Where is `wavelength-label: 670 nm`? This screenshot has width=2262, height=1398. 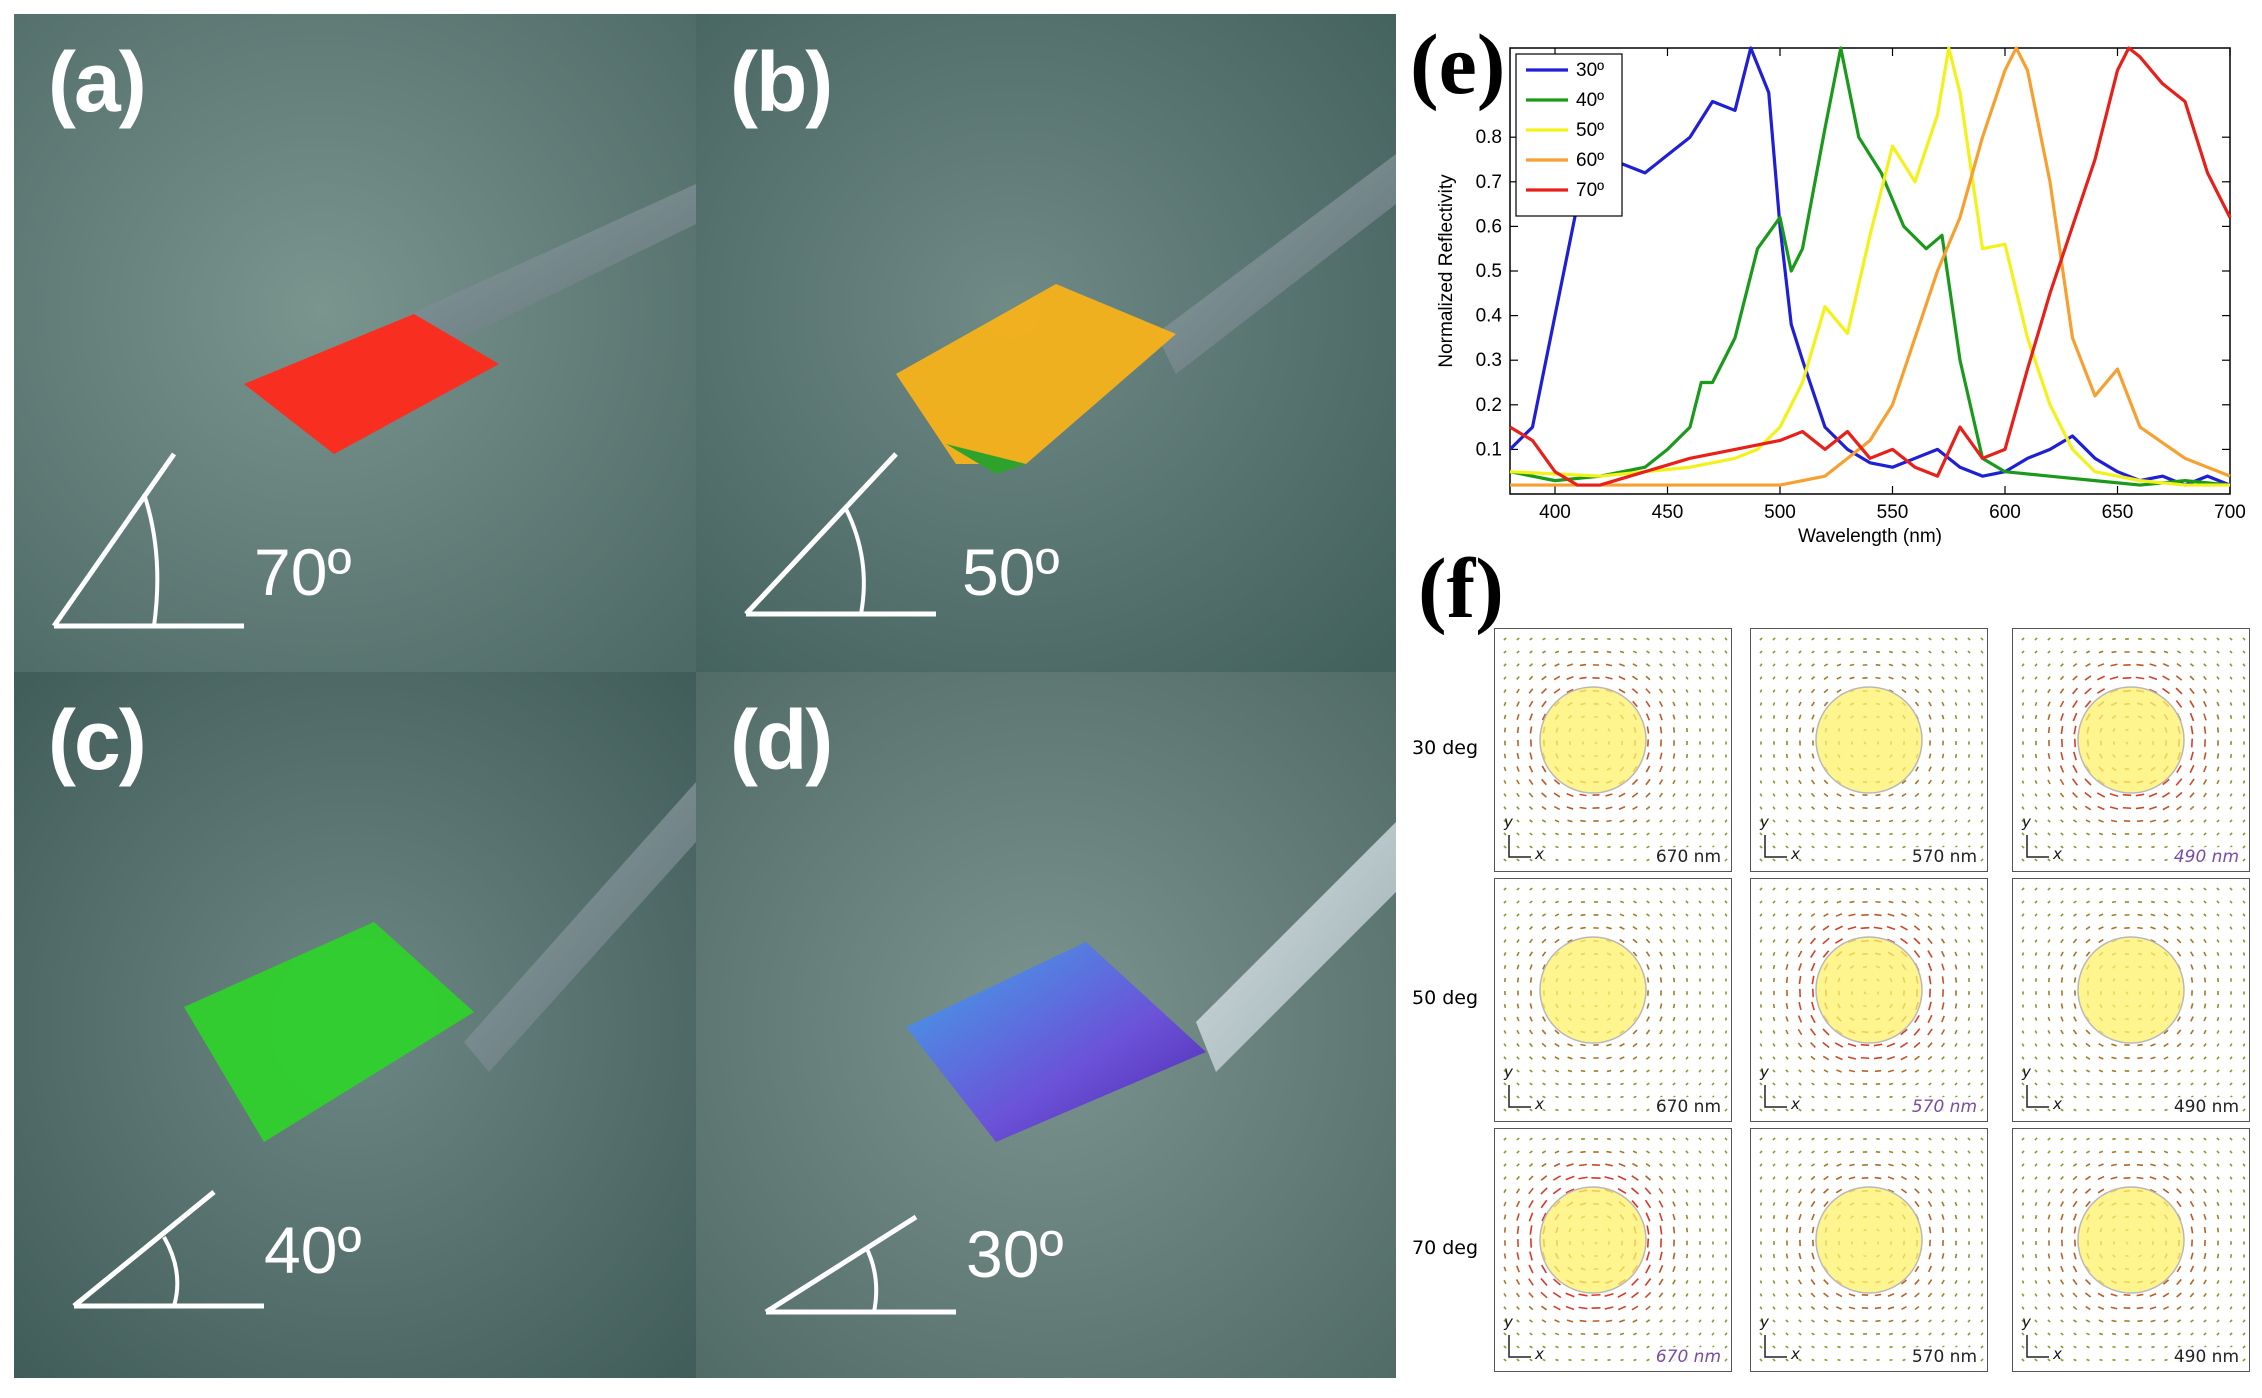 wavelength-label: 670 nm is located at coordinates (1688, 857).